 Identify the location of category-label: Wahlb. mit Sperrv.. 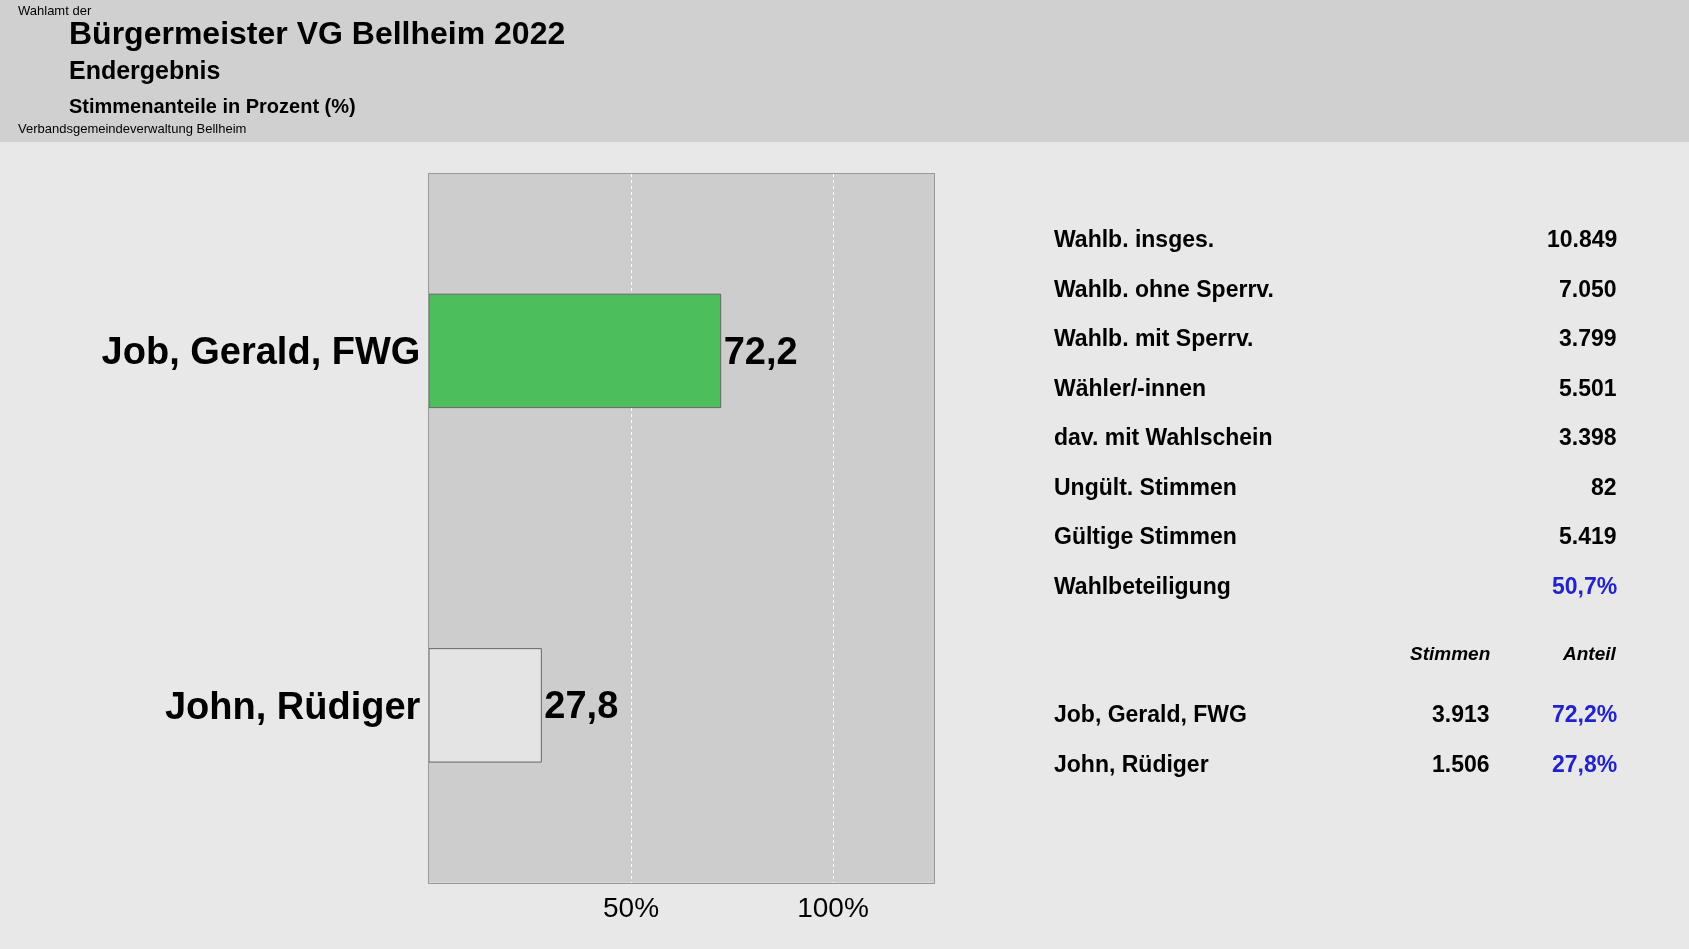
(1154, 338).